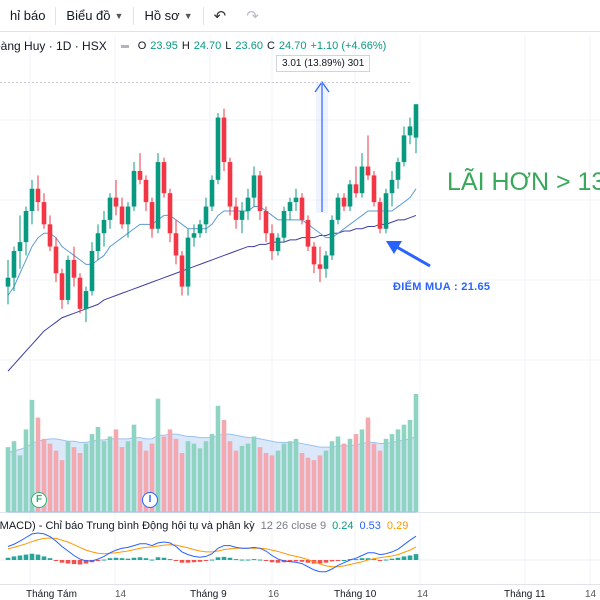 This screenshot has height=600, width=600. I want to click on low-value: 23.60, so click(249, 46).